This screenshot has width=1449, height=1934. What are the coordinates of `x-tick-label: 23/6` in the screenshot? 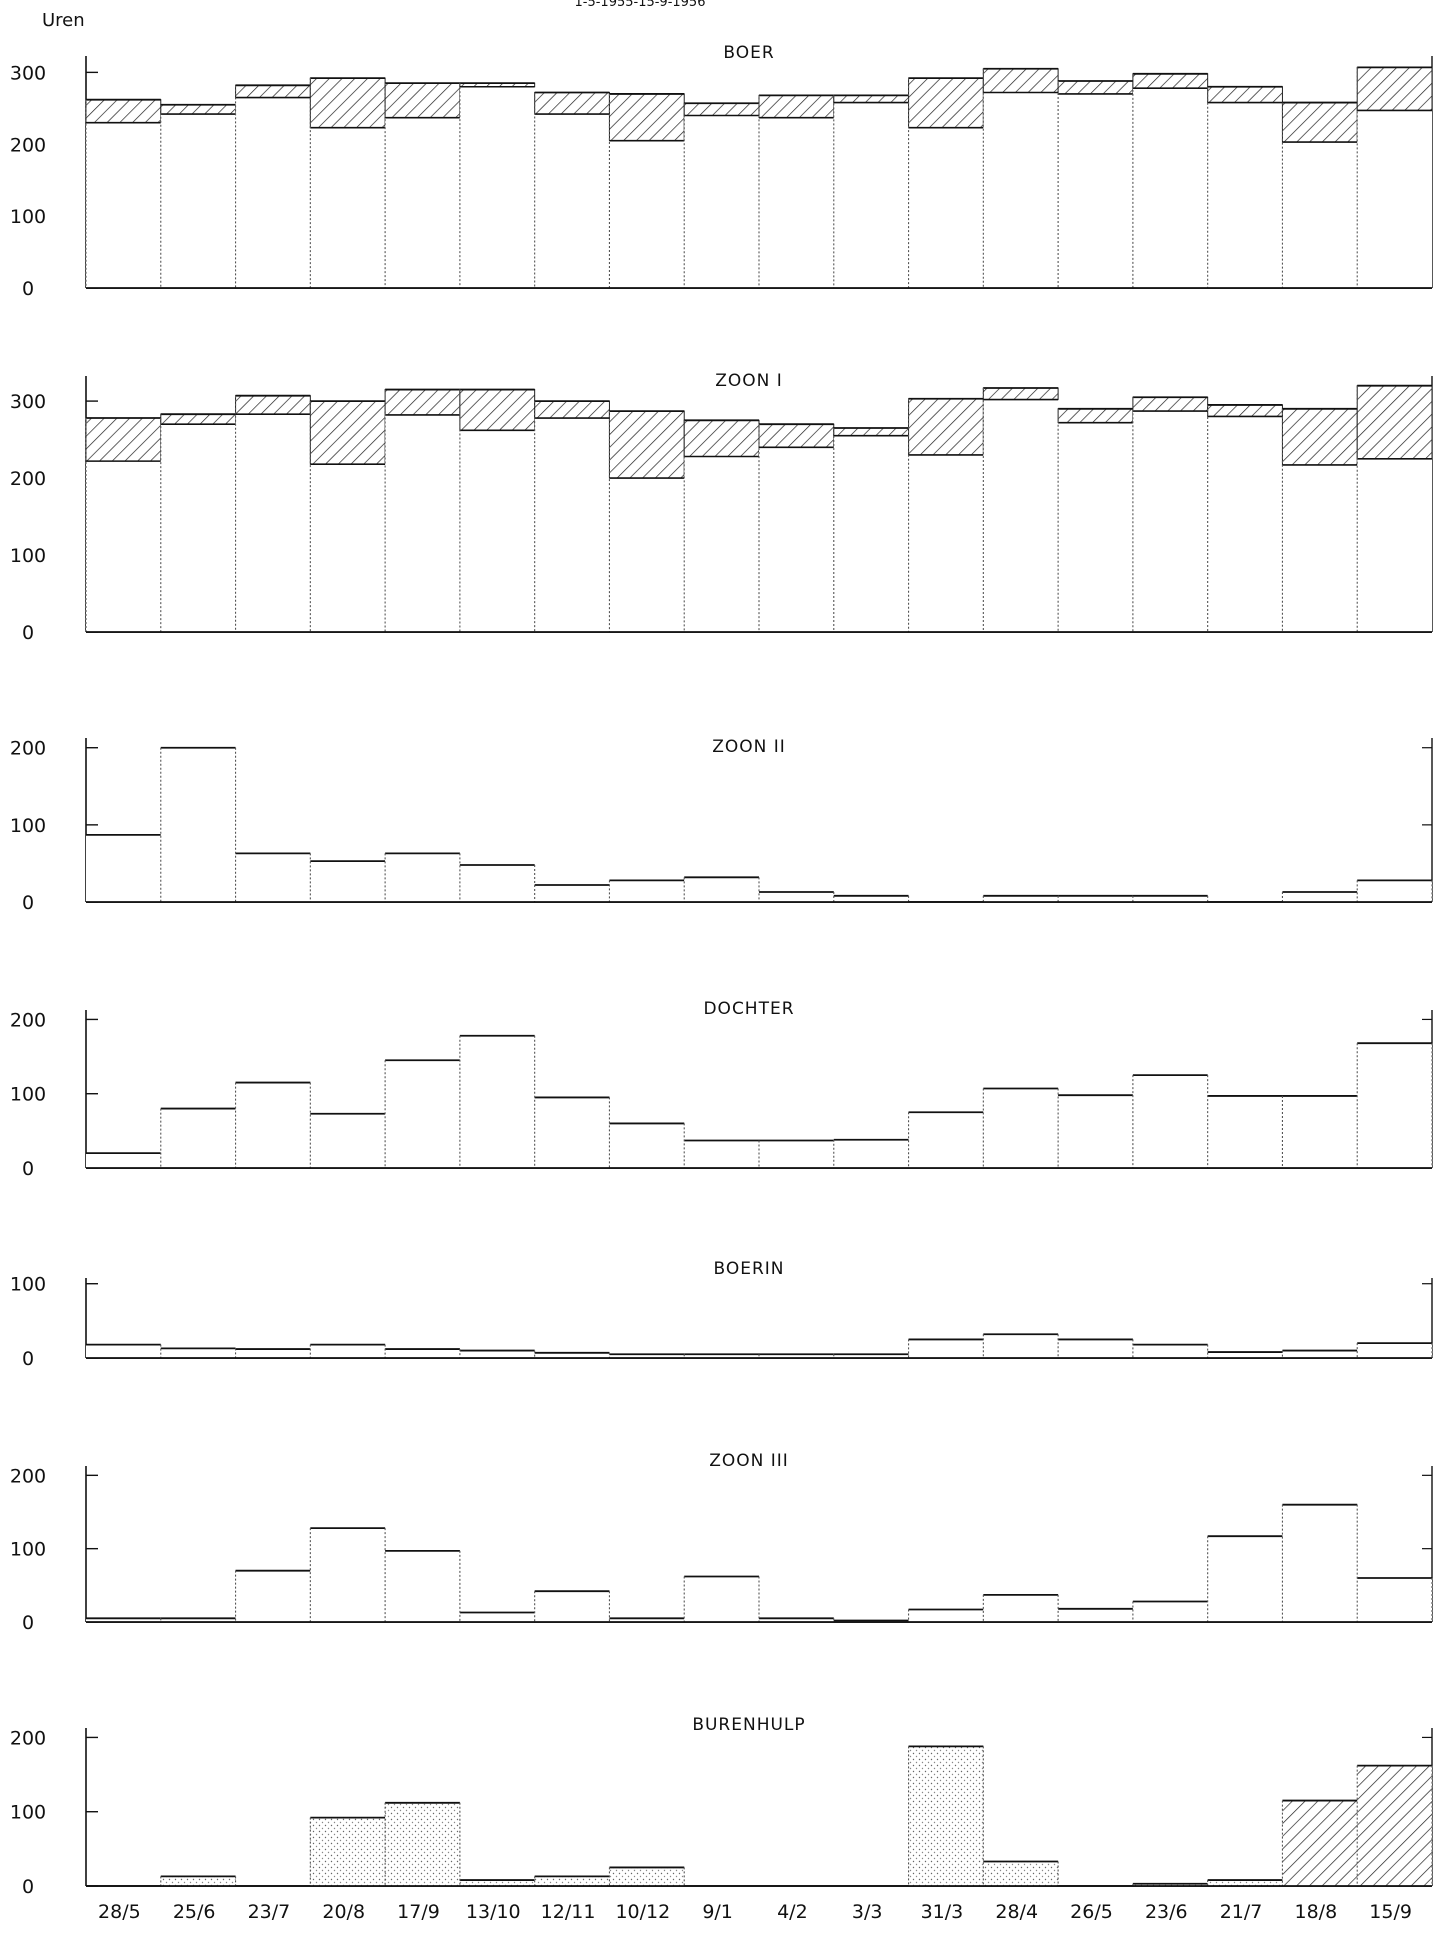 It's located at (1166, 1912).